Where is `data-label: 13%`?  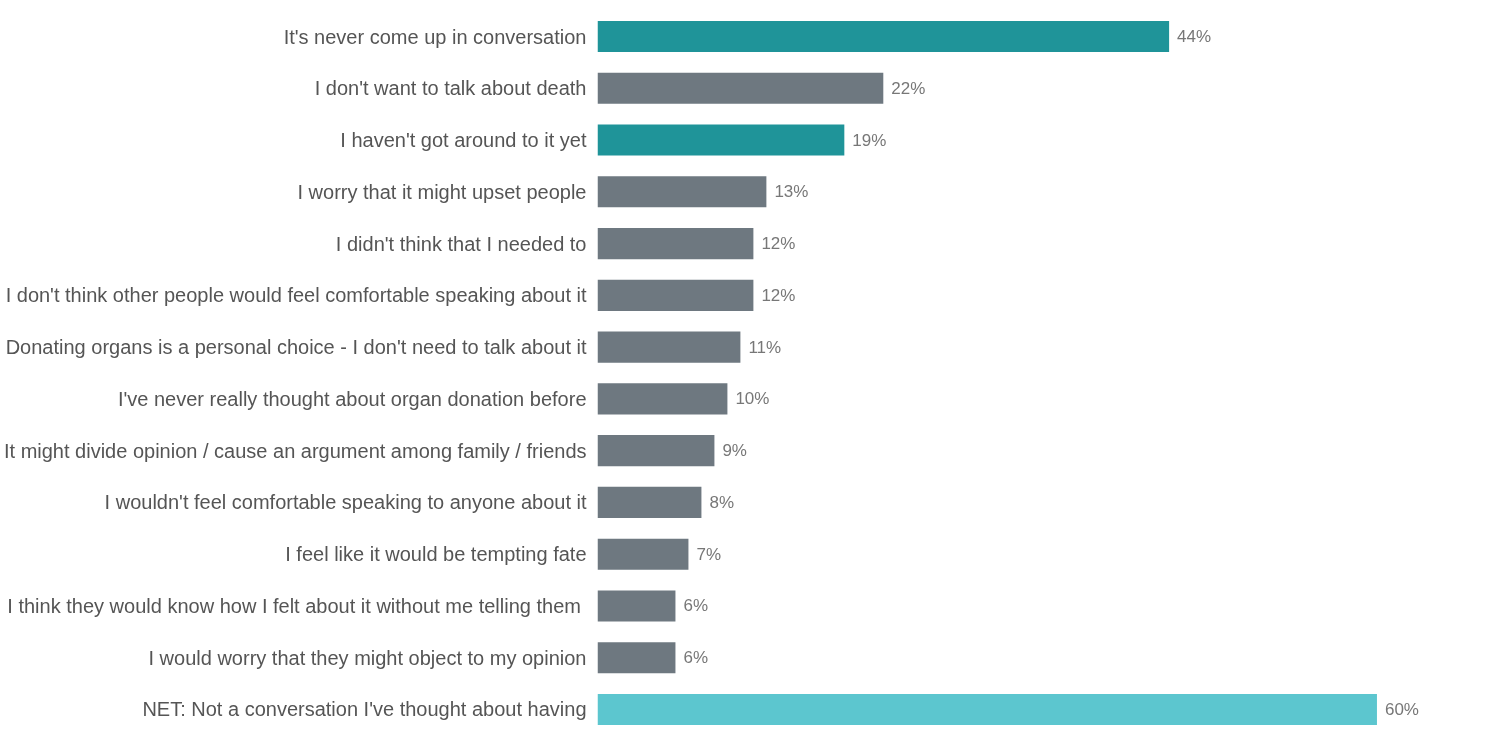 data-label: 13% is located at coordinates (791, 192).